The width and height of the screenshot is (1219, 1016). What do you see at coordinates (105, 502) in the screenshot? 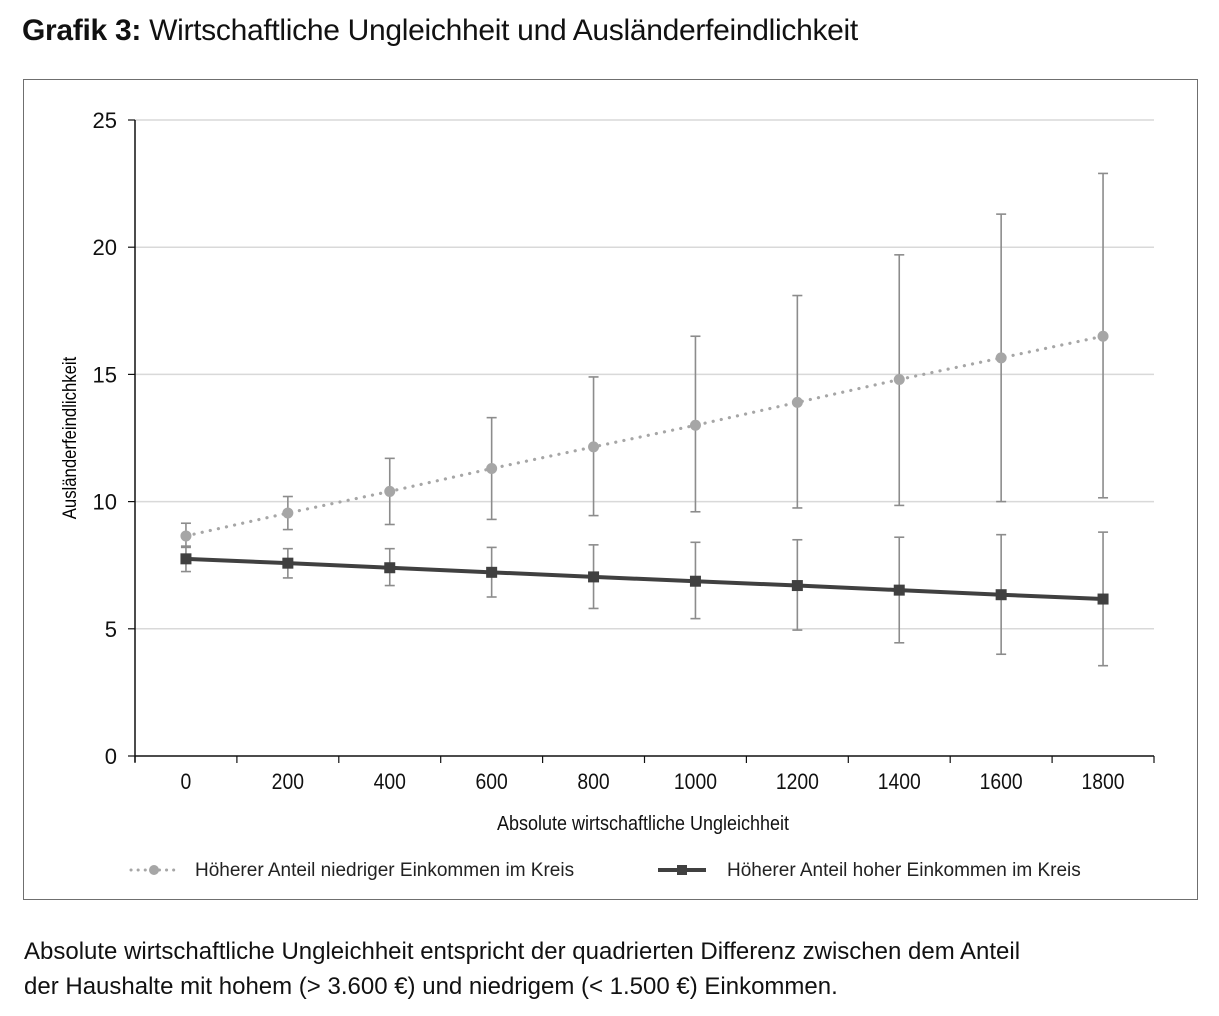
I see `y-tick-label: 10` at bounding box center [105, 502].